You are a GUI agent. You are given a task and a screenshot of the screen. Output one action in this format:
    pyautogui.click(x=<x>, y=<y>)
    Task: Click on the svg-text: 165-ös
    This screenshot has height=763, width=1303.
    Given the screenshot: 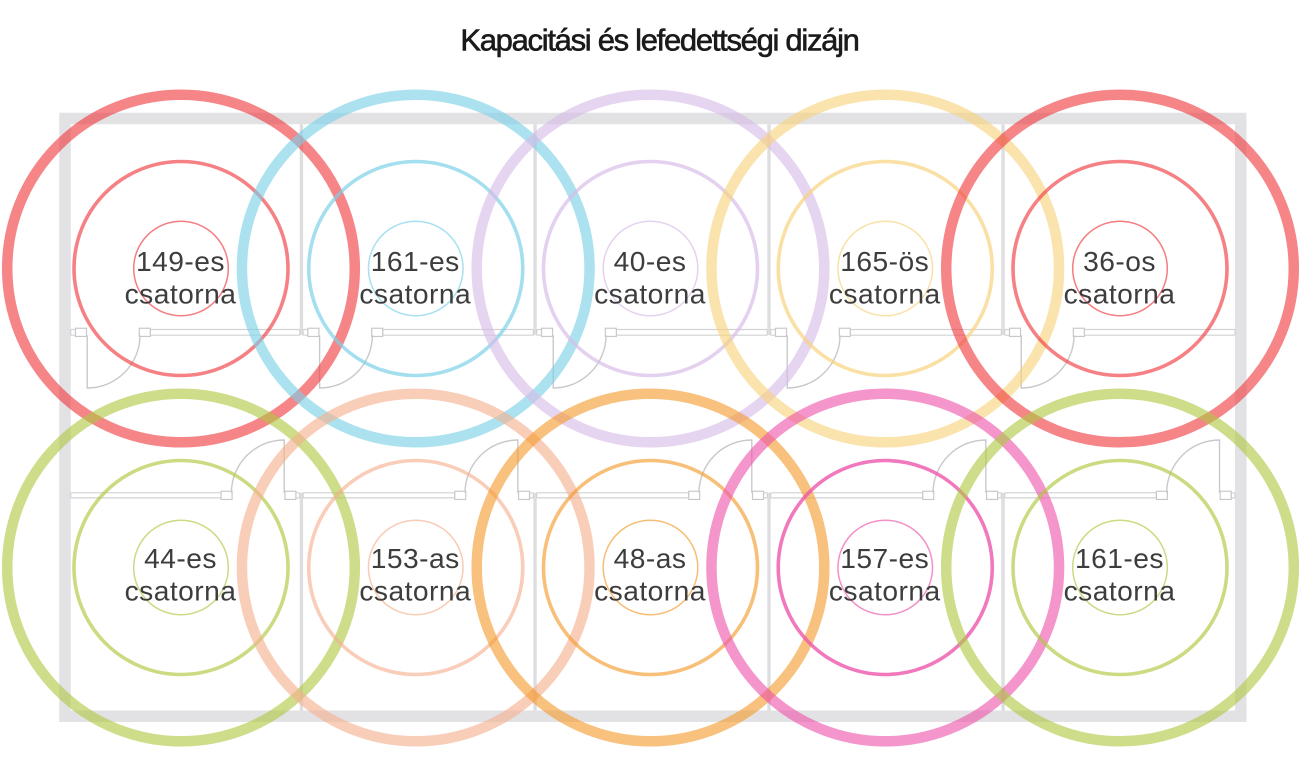 What is the action you would take?
    pyautogui.click(x=884, y=261)
    